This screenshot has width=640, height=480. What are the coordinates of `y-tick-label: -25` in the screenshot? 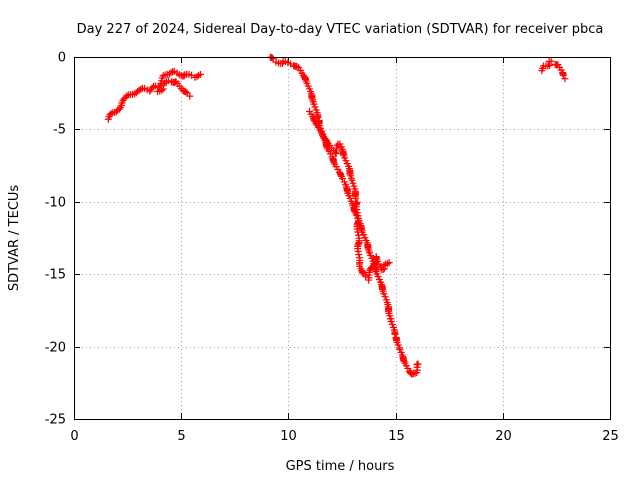 It's located at (55, 420).